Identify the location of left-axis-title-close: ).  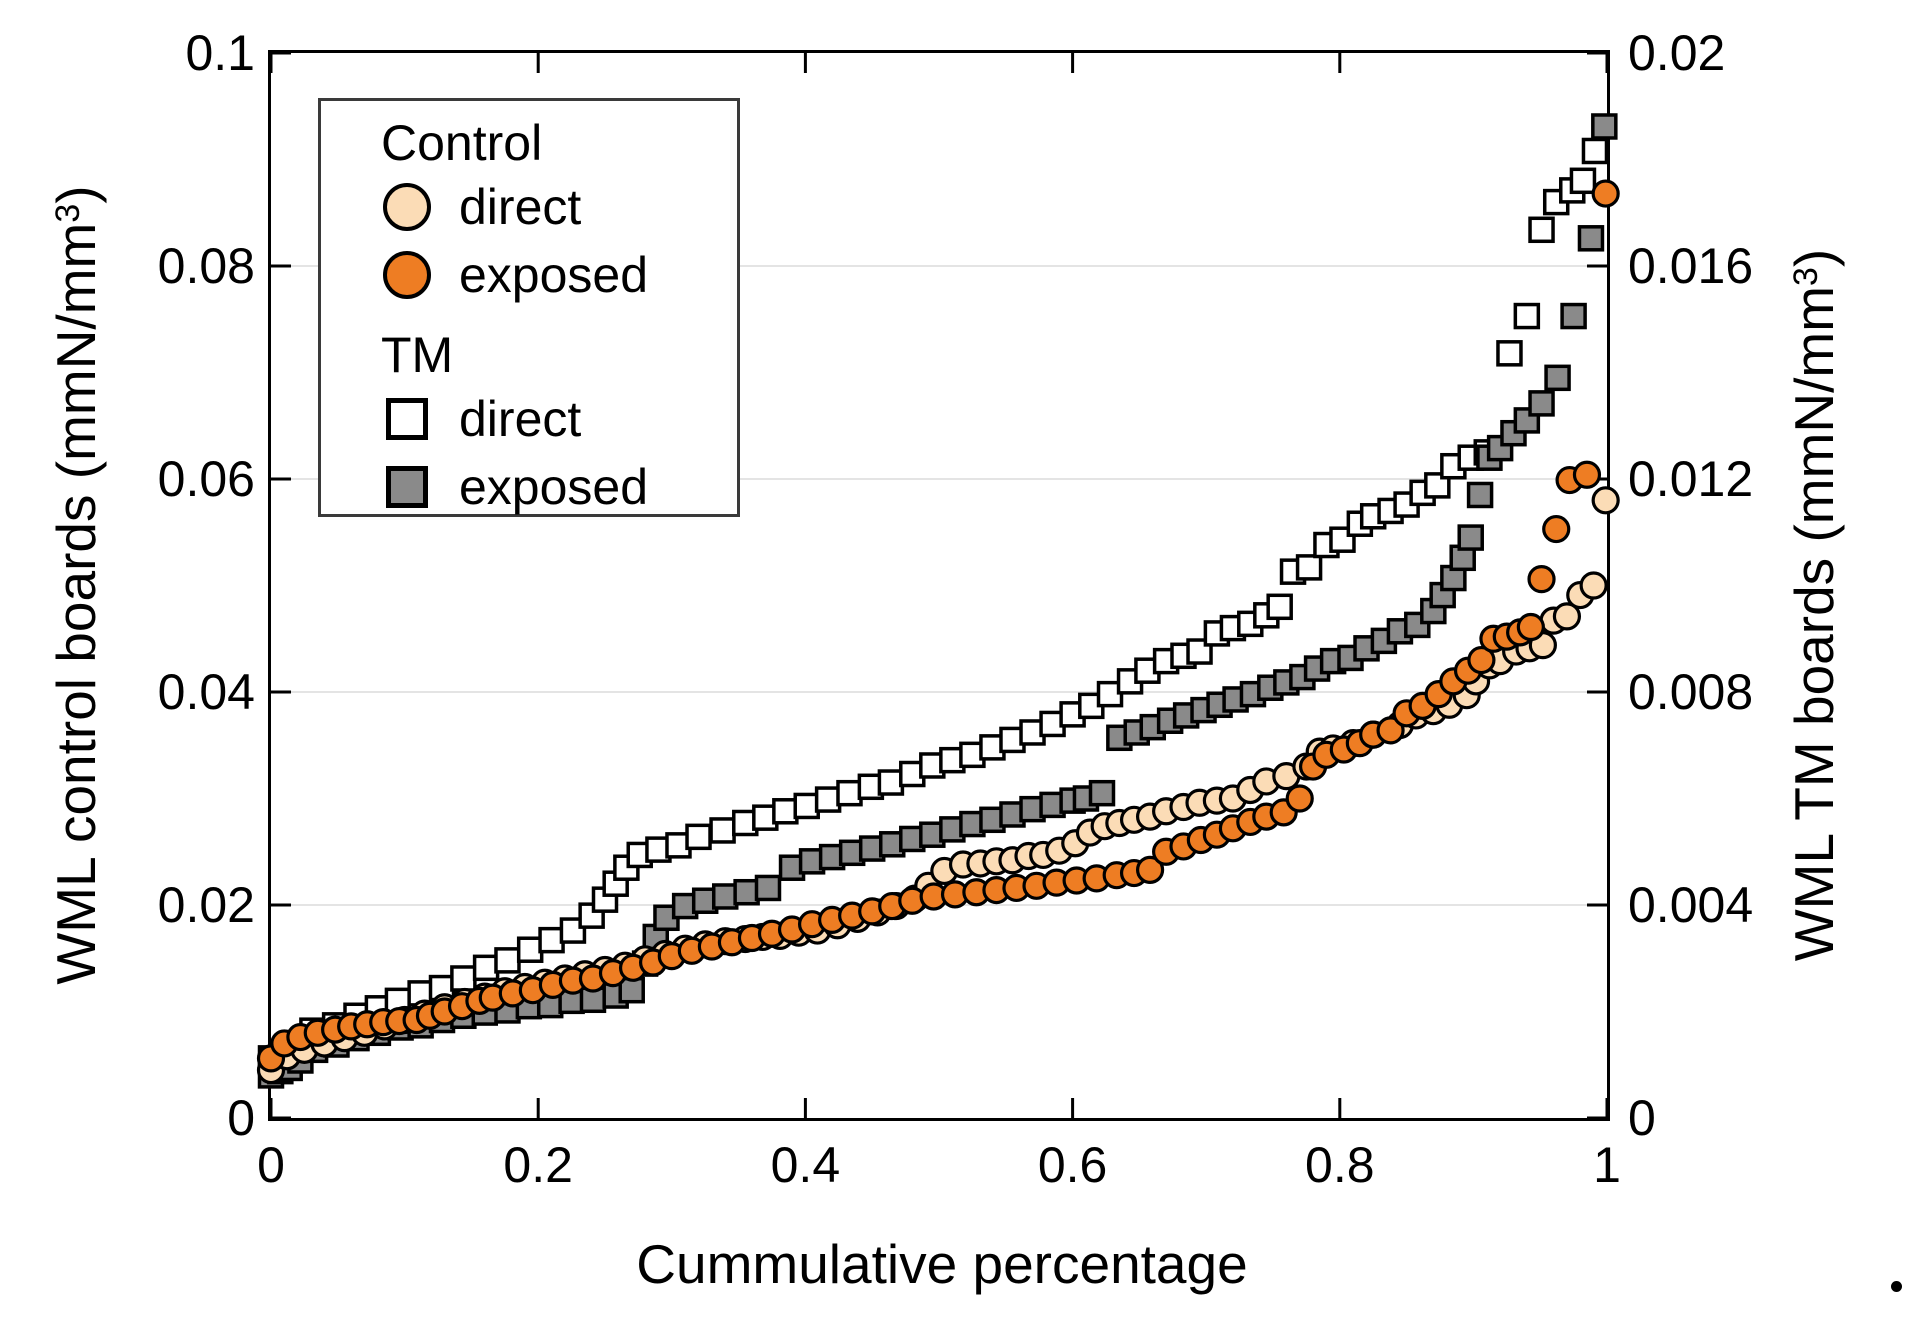
(76, 194).